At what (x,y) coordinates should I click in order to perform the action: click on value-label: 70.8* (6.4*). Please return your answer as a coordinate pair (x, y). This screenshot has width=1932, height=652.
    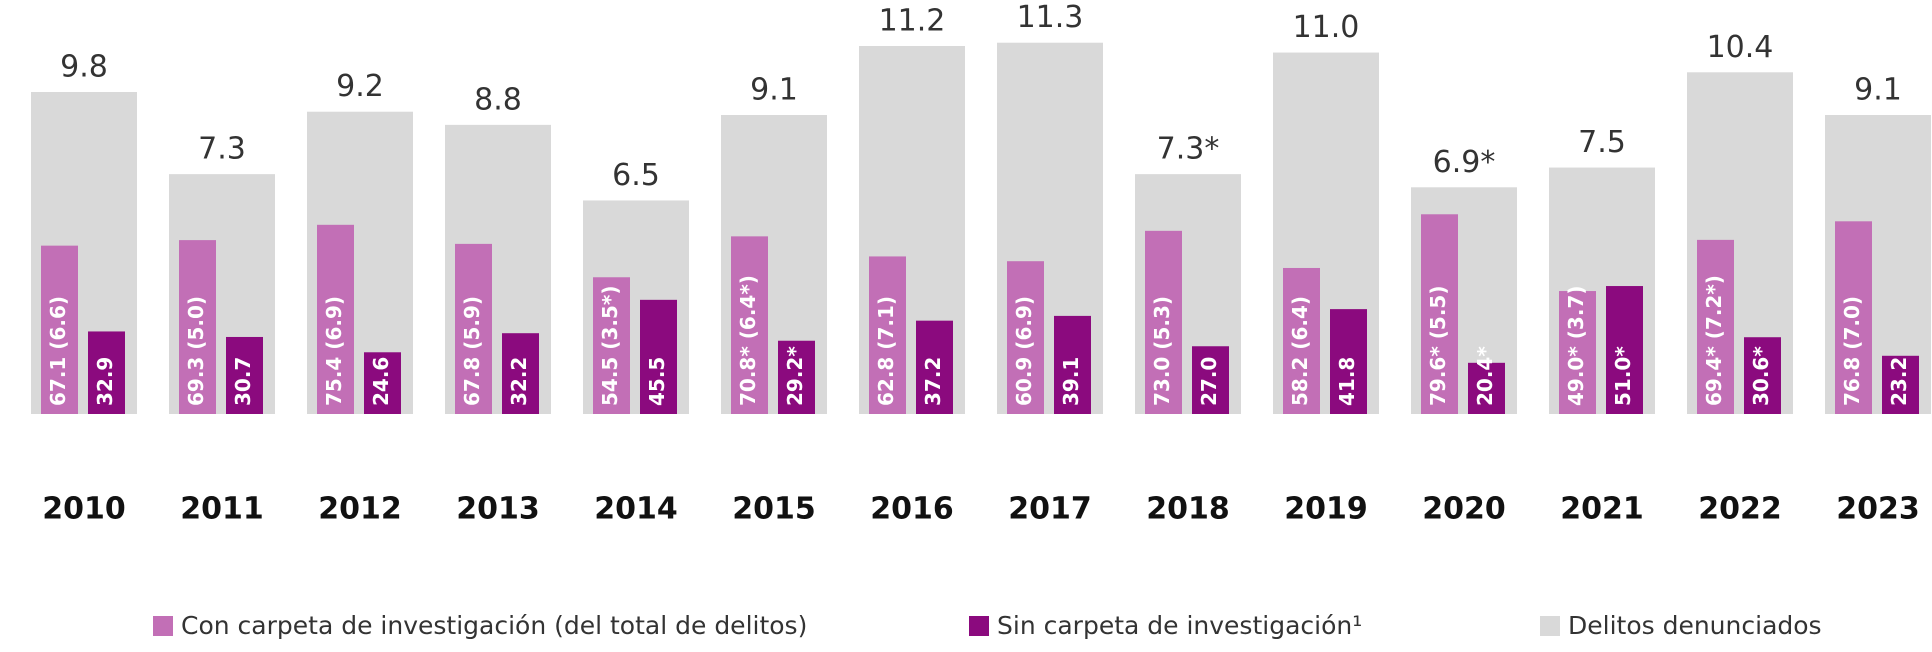
    Looking at the image, I should click on (748, 340).